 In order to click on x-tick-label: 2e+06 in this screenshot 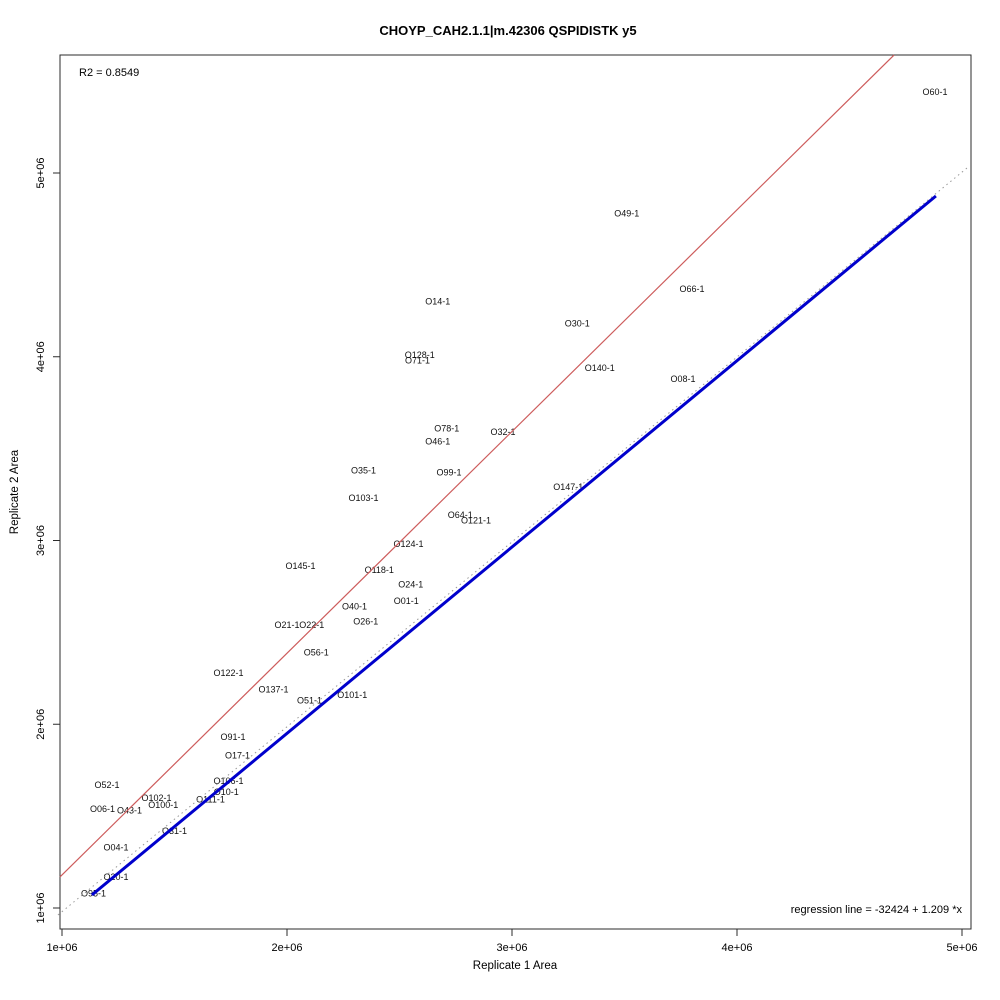, I will do `click(287, 948)`.